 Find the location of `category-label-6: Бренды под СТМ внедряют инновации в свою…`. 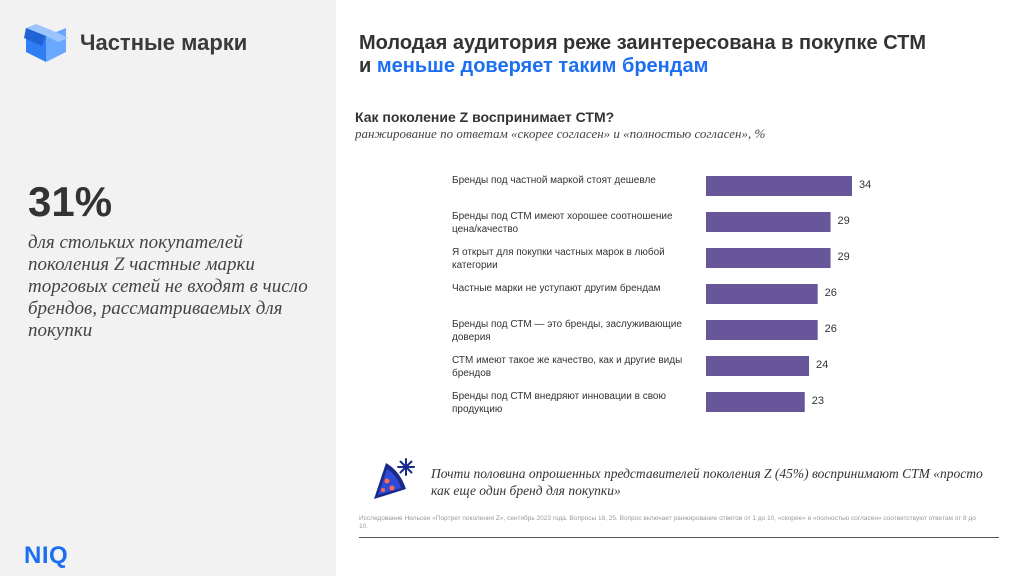

category-label-6: Бренды под СТМ внедряют инновации в свою… is located at coordinates (559, 403).